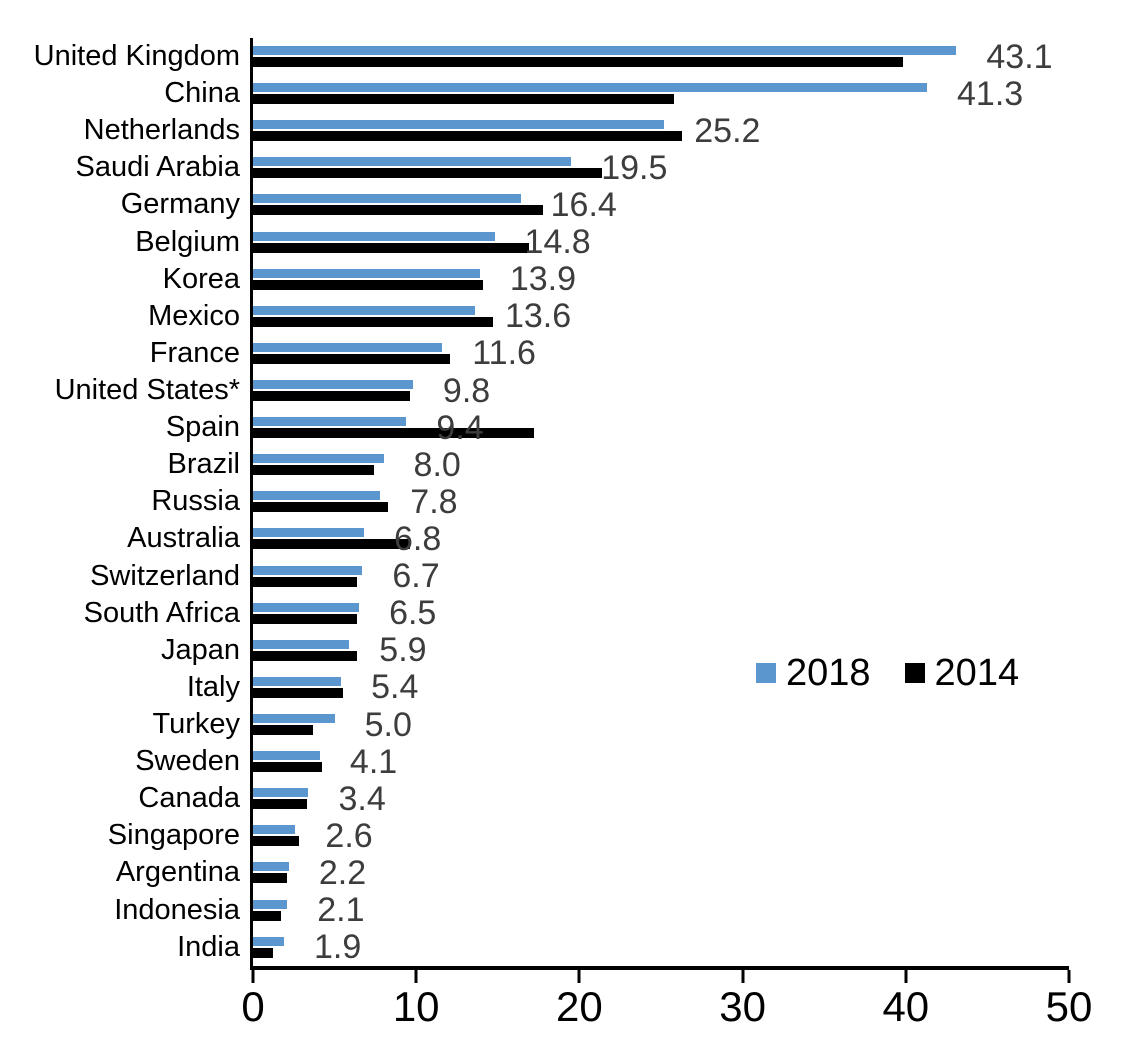 This screenshot has width=1123, height=1041. Describe the element at coordinates (661, 576) in the screenshot. I see `chart-row: 6.7` at that location.